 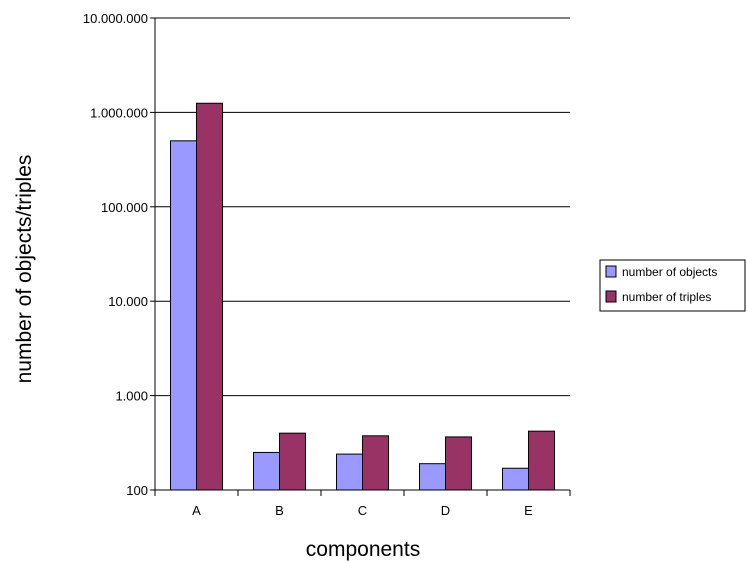 What do you see at coordinates (279, 510) in the screenshot?
I see `x-tick-label: B` at bounding box center [279, 510].